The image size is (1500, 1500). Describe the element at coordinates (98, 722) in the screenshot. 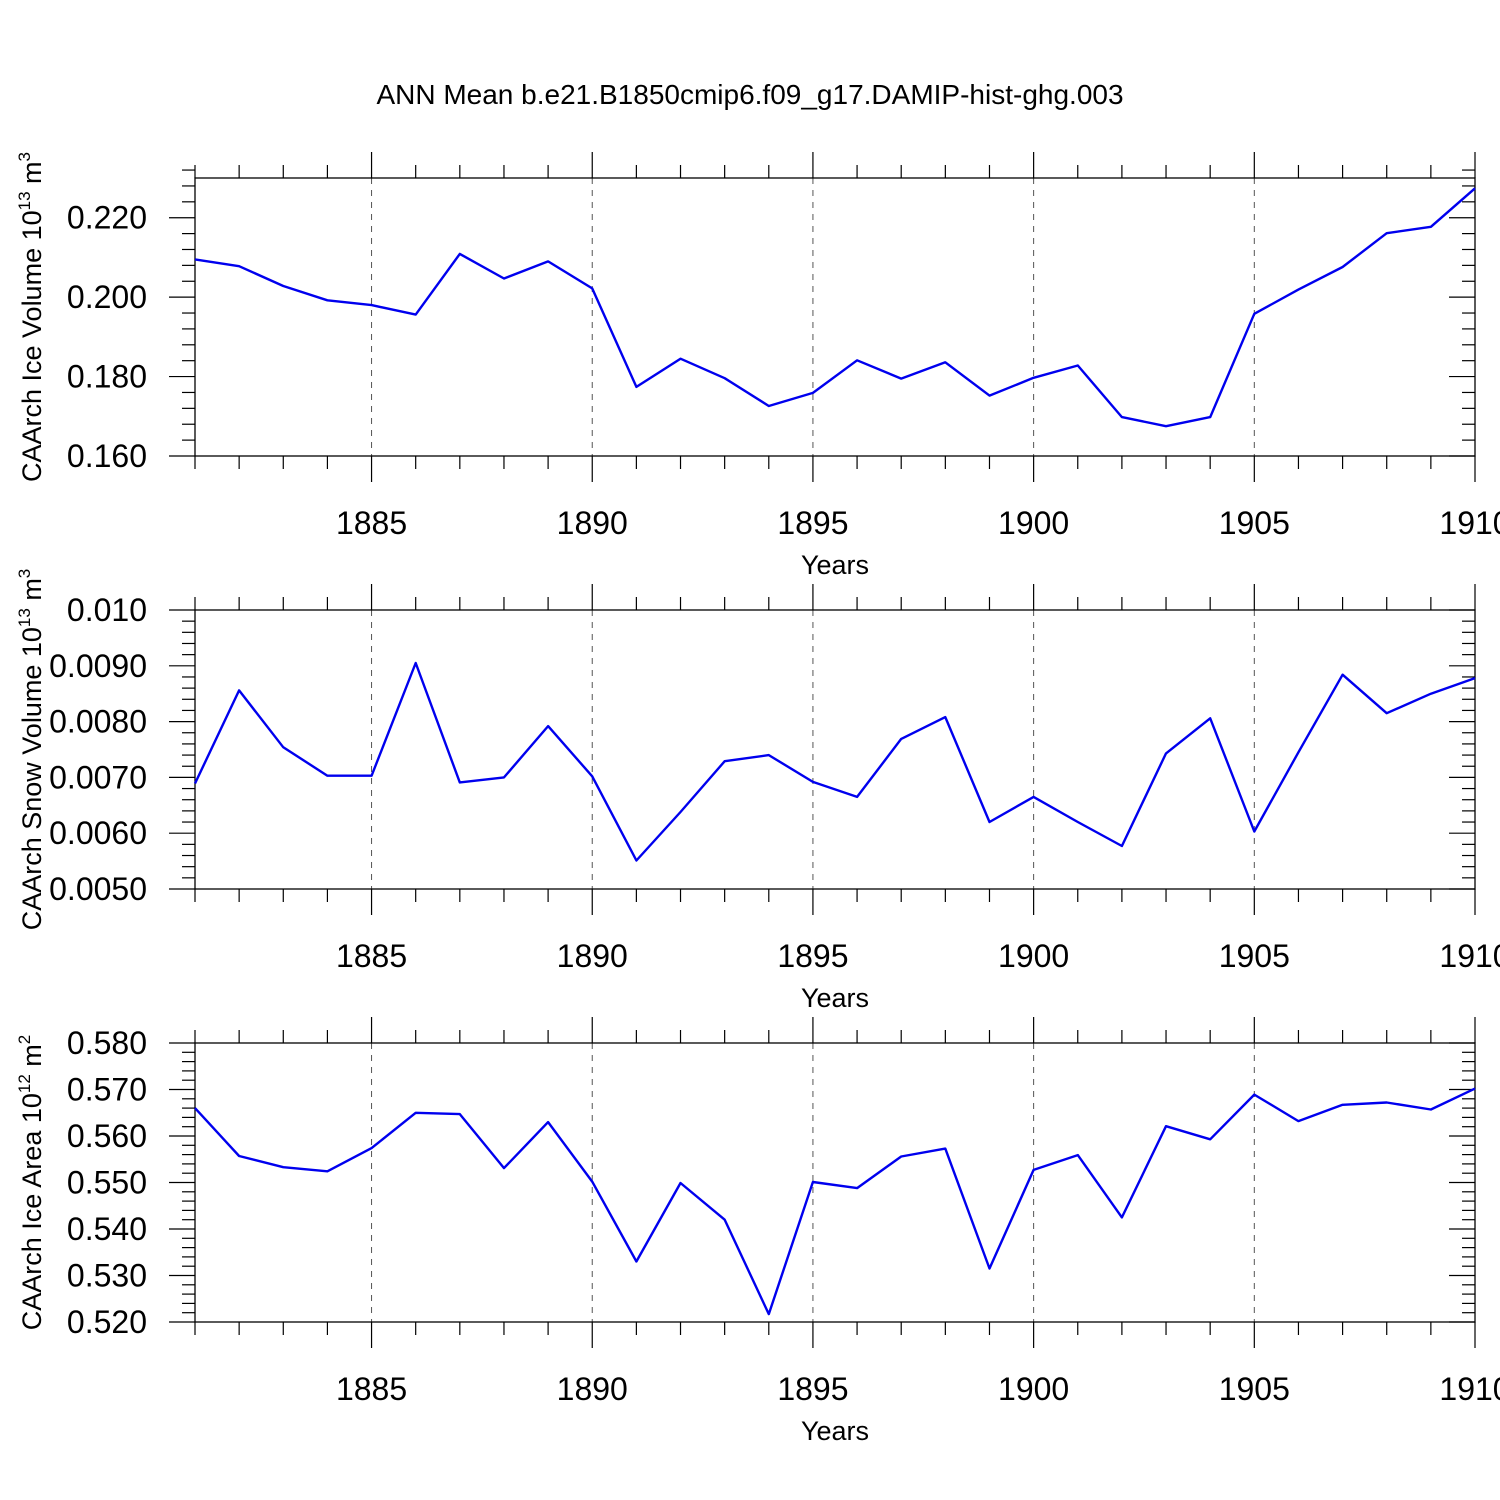

I see `y-tick-label: 0.0080` at that location.